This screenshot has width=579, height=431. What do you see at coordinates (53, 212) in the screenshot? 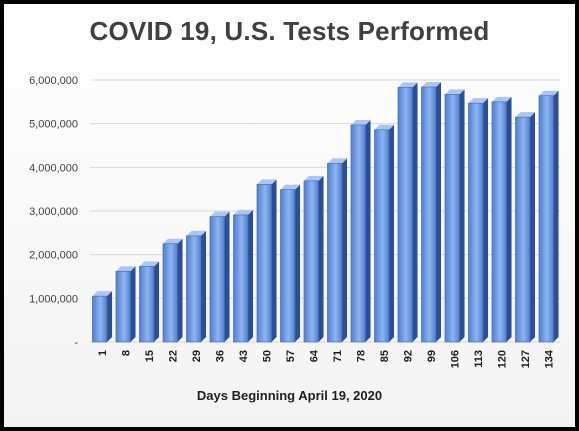
I see `y-tick-label: 3,000,000` at bounding box center [53, 212].